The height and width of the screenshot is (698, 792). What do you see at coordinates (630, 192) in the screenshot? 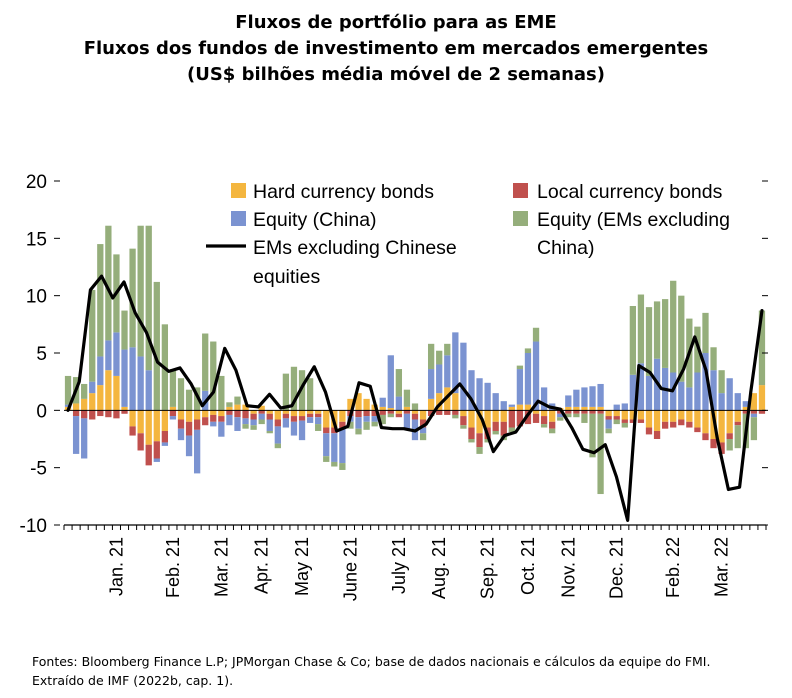
I see `legend-label-local-currency: Local currency bonds` at bounding box center [630, 192].